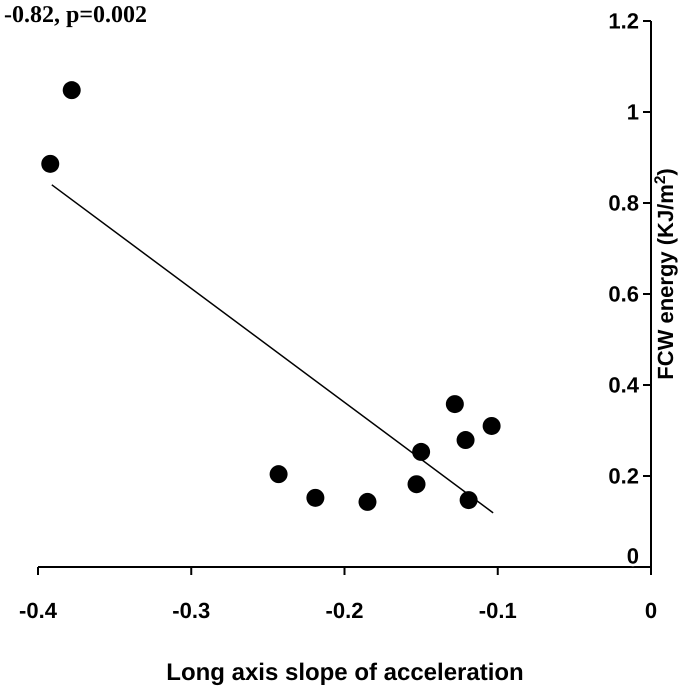  I want to click on x-axis-title: Long axis slope of acceleration, so click(345, 672).